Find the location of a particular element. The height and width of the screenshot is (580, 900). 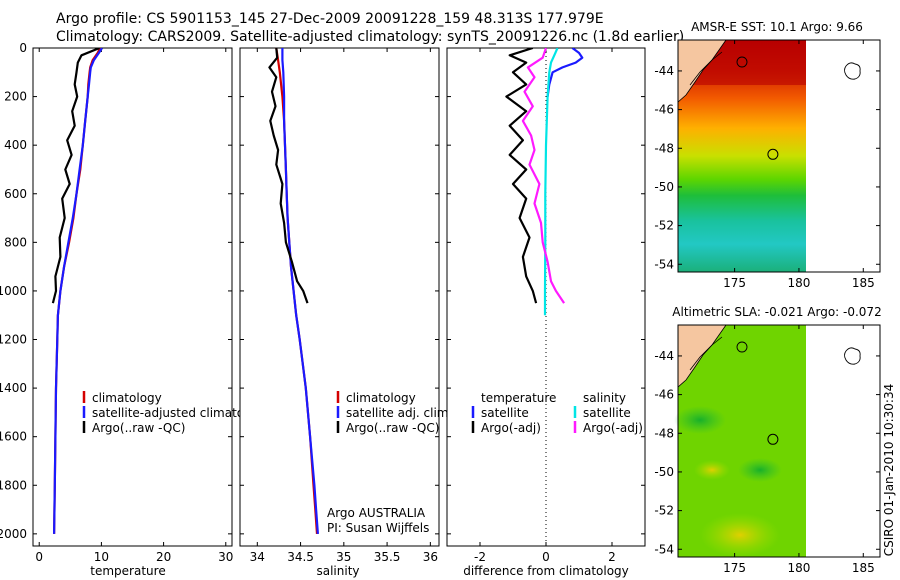

legend-satellite-label: satellite adj. clim. is located at coordinates (399, 413).